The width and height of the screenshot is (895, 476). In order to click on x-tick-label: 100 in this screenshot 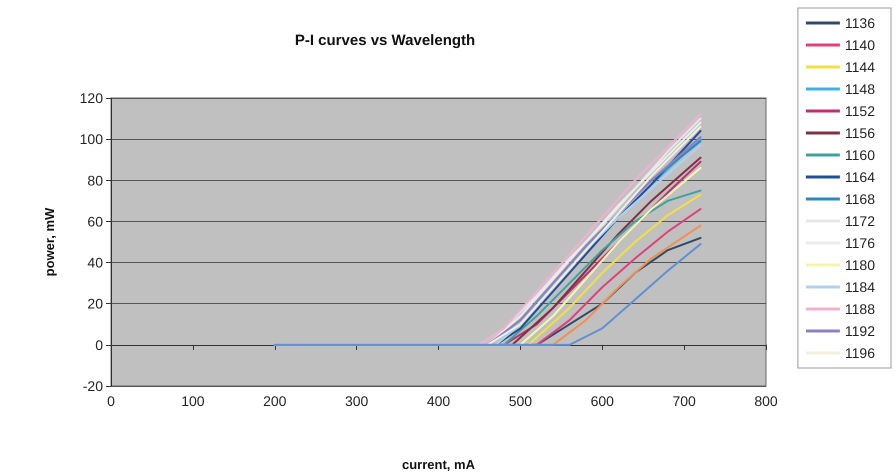, I will do `click(193, 401)`.